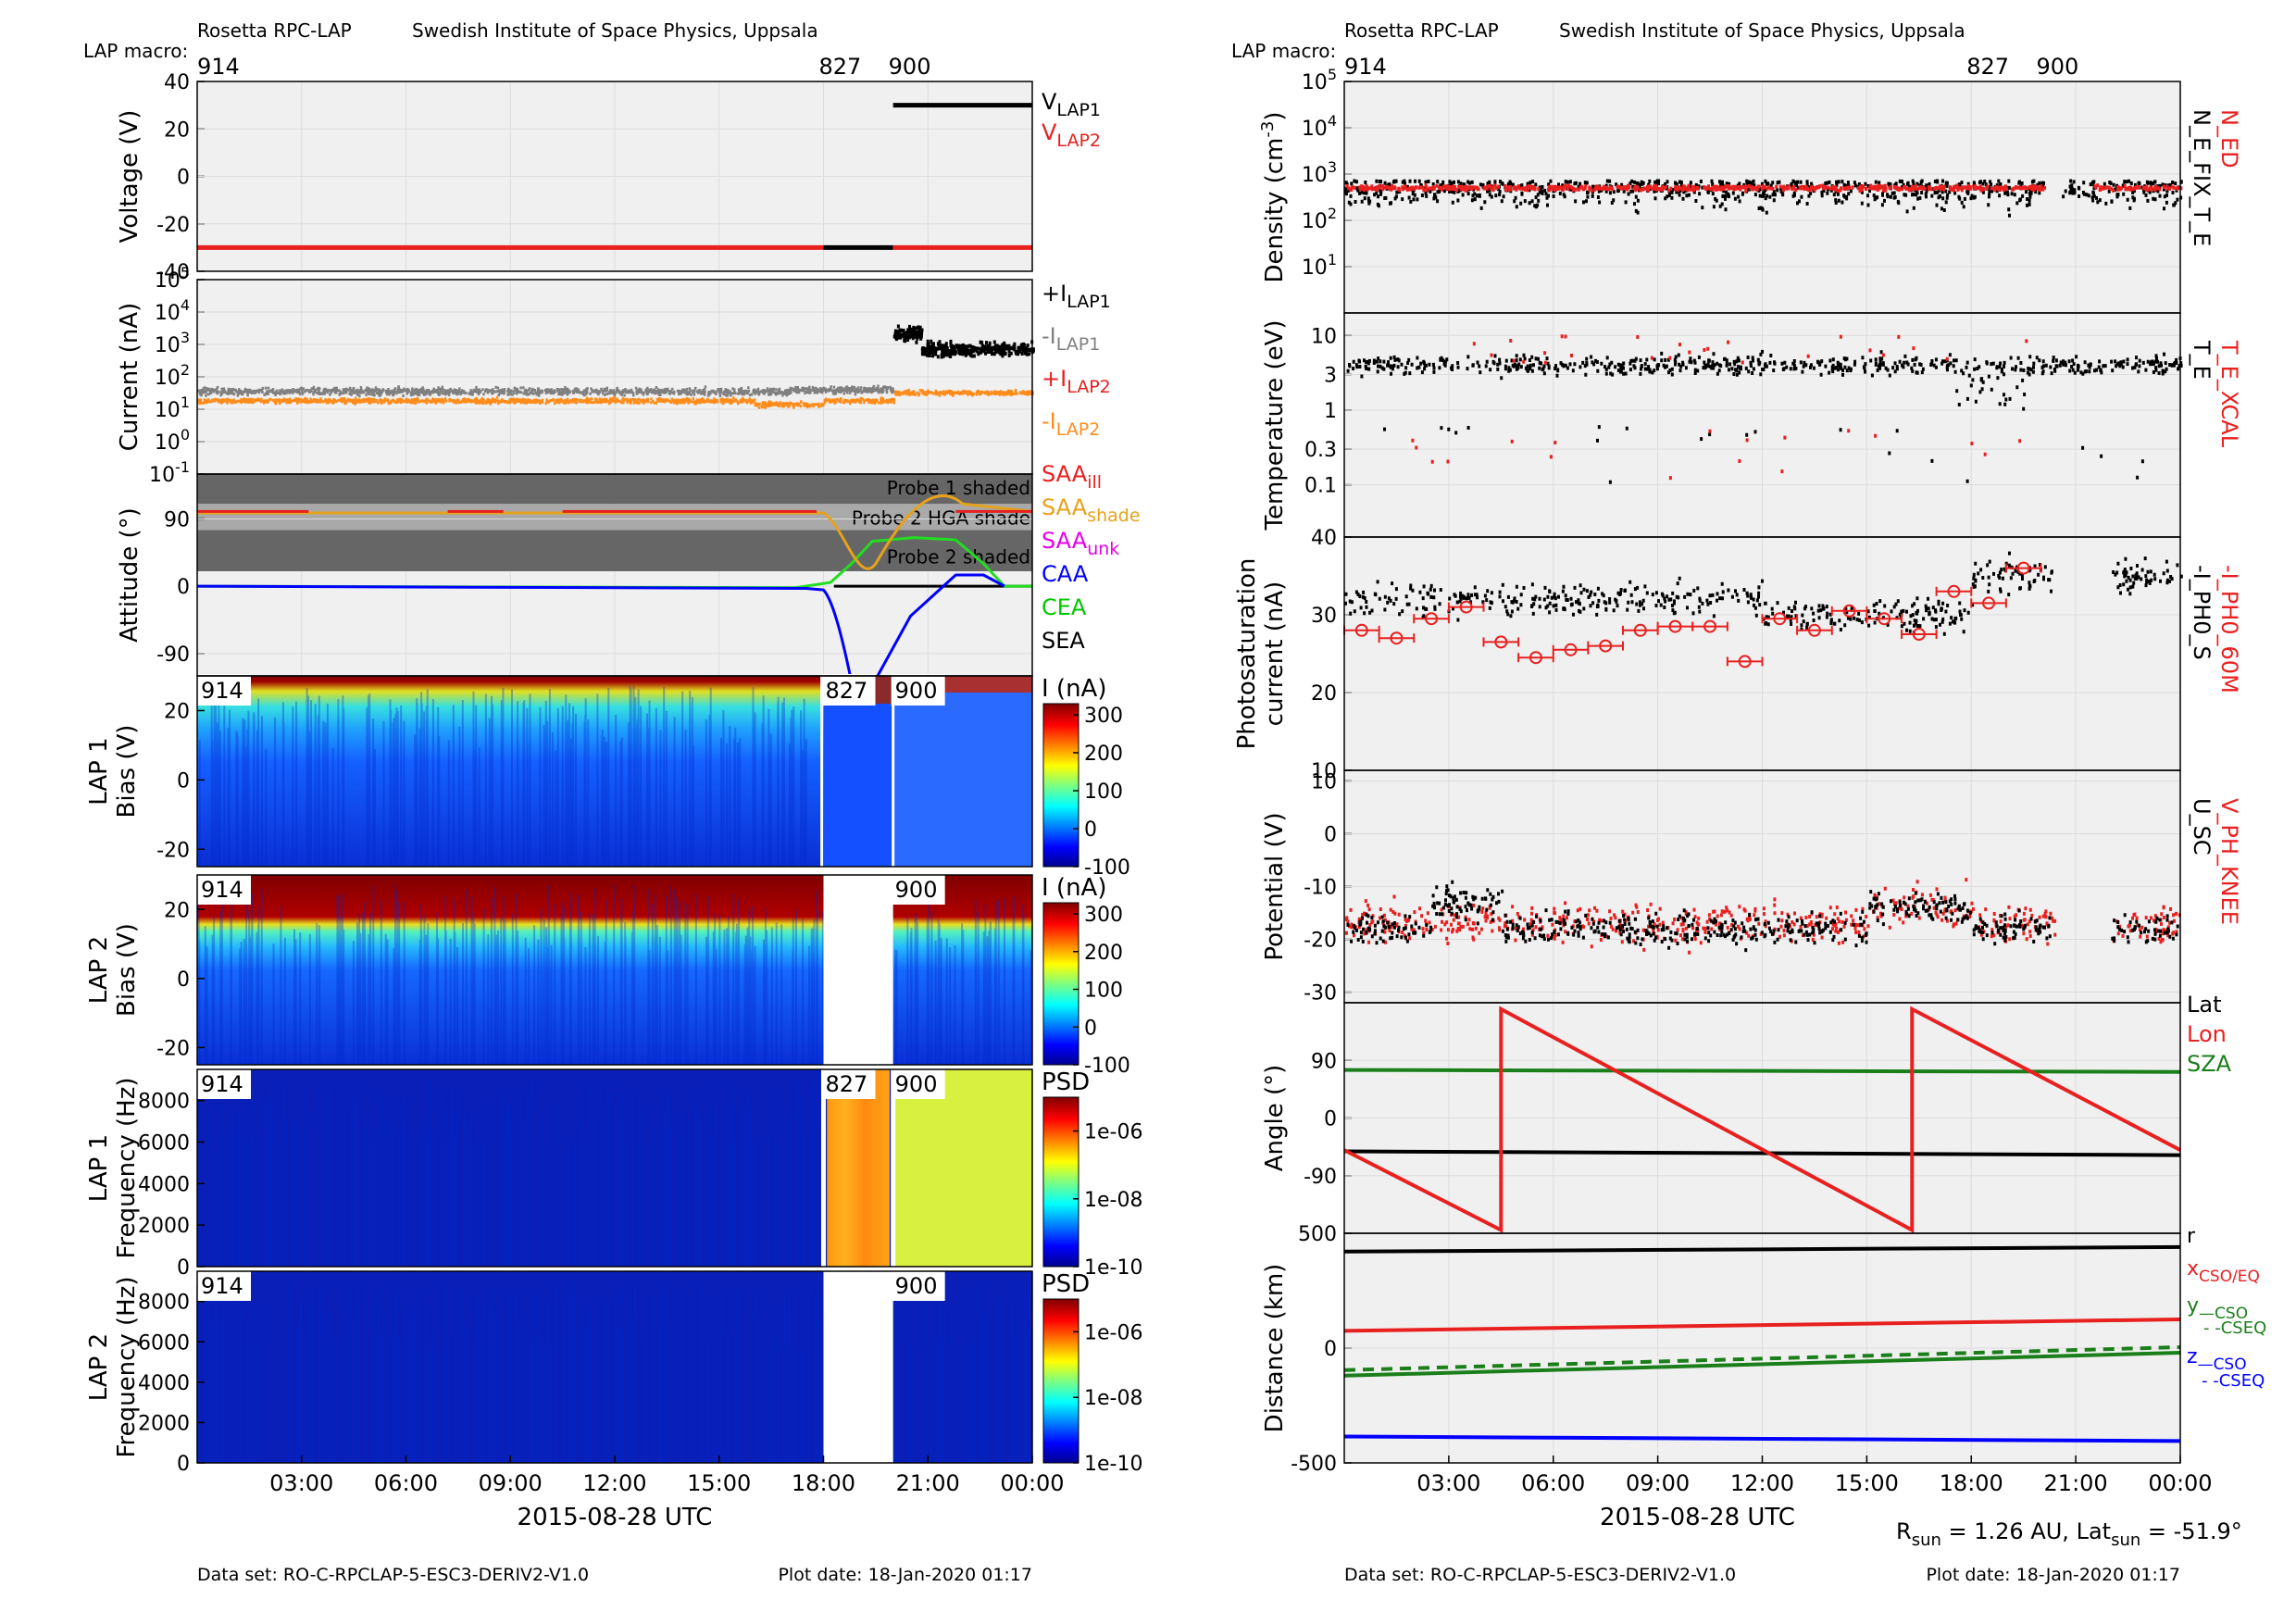 Image resolution: width=2296 pixels, height=1624 pixels. What do you see at coordinates (1320, 487) in the screenshot?
I see `ytick-label: 0.1` at bounding box center [1320, 487].